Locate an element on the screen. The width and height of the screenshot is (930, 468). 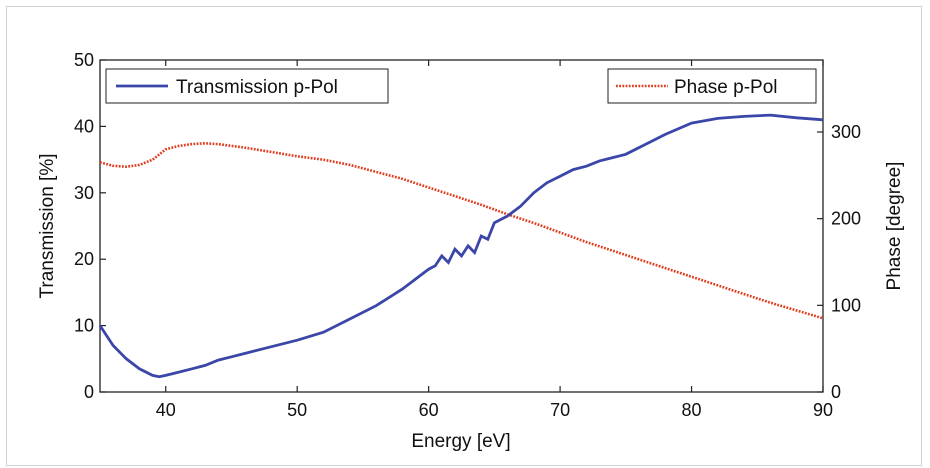
x-tick-label: 90 is located at coordinates (823, 410).